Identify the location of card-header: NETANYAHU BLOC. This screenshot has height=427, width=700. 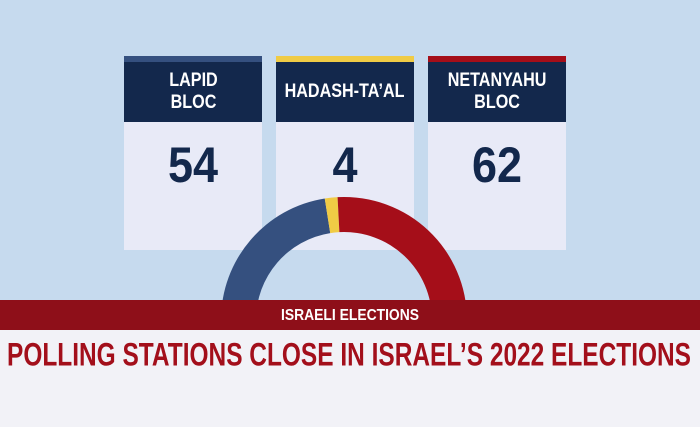
(497, 92).